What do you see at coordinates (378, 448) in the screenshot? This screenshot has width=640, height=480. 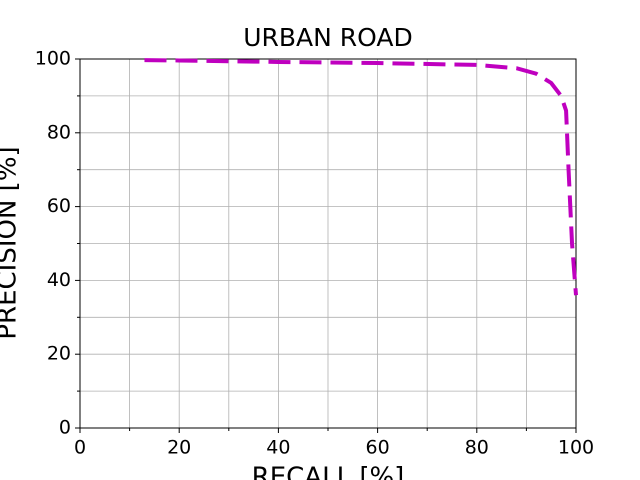 I see `x-tick-label: 60` at bounding box center [378, 448].